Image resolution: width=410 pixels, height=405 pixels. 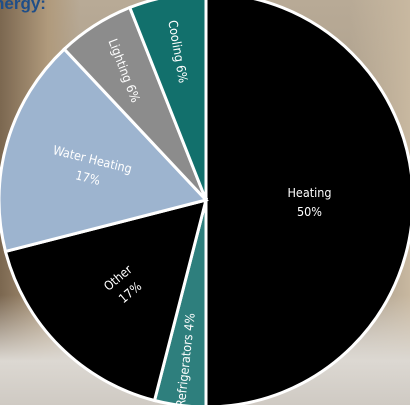 I want to click on pie-slice-cooling, so click(x=167, y=100).